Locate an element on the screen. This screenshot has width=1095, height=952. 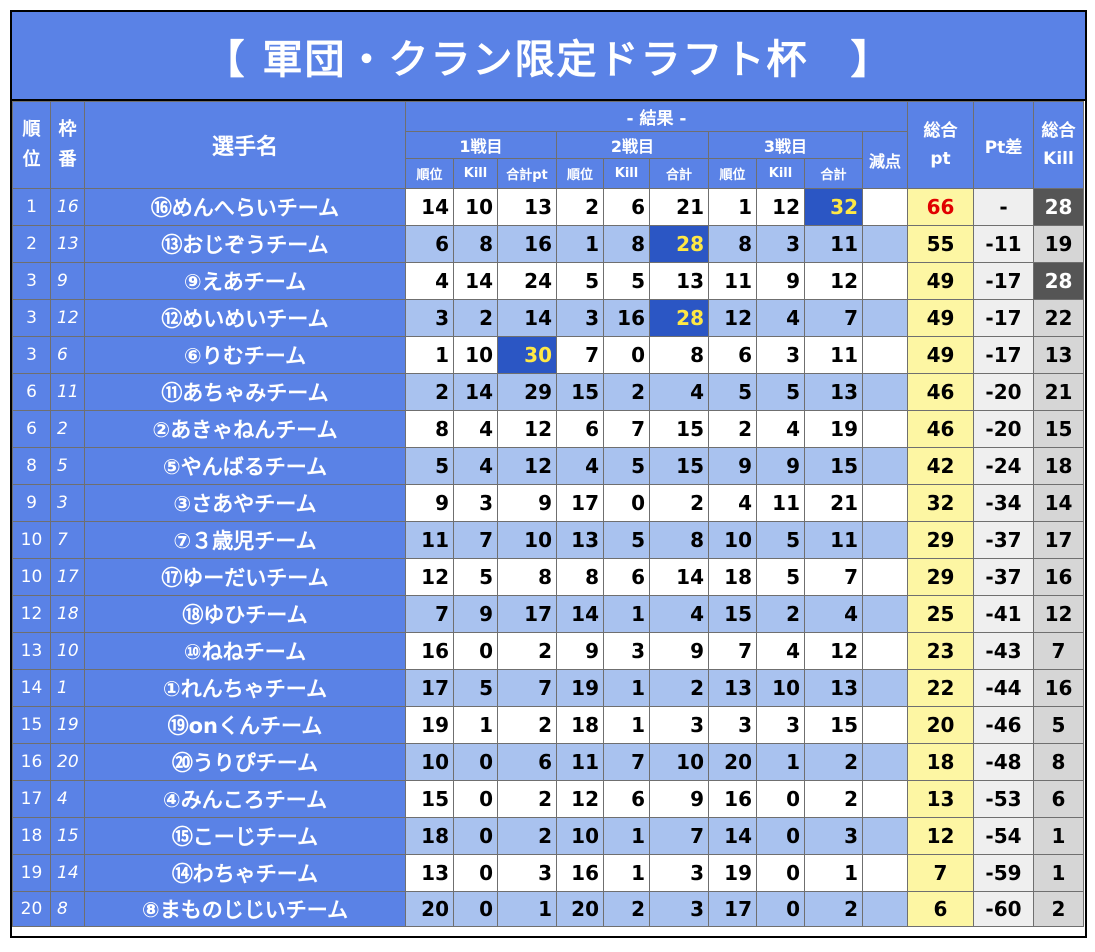
table-row: 14 1 ①れんちゃチーム 17 5 7 19 1 2 13 10 13 22 -44 16 is located at coordinates (548, 688).